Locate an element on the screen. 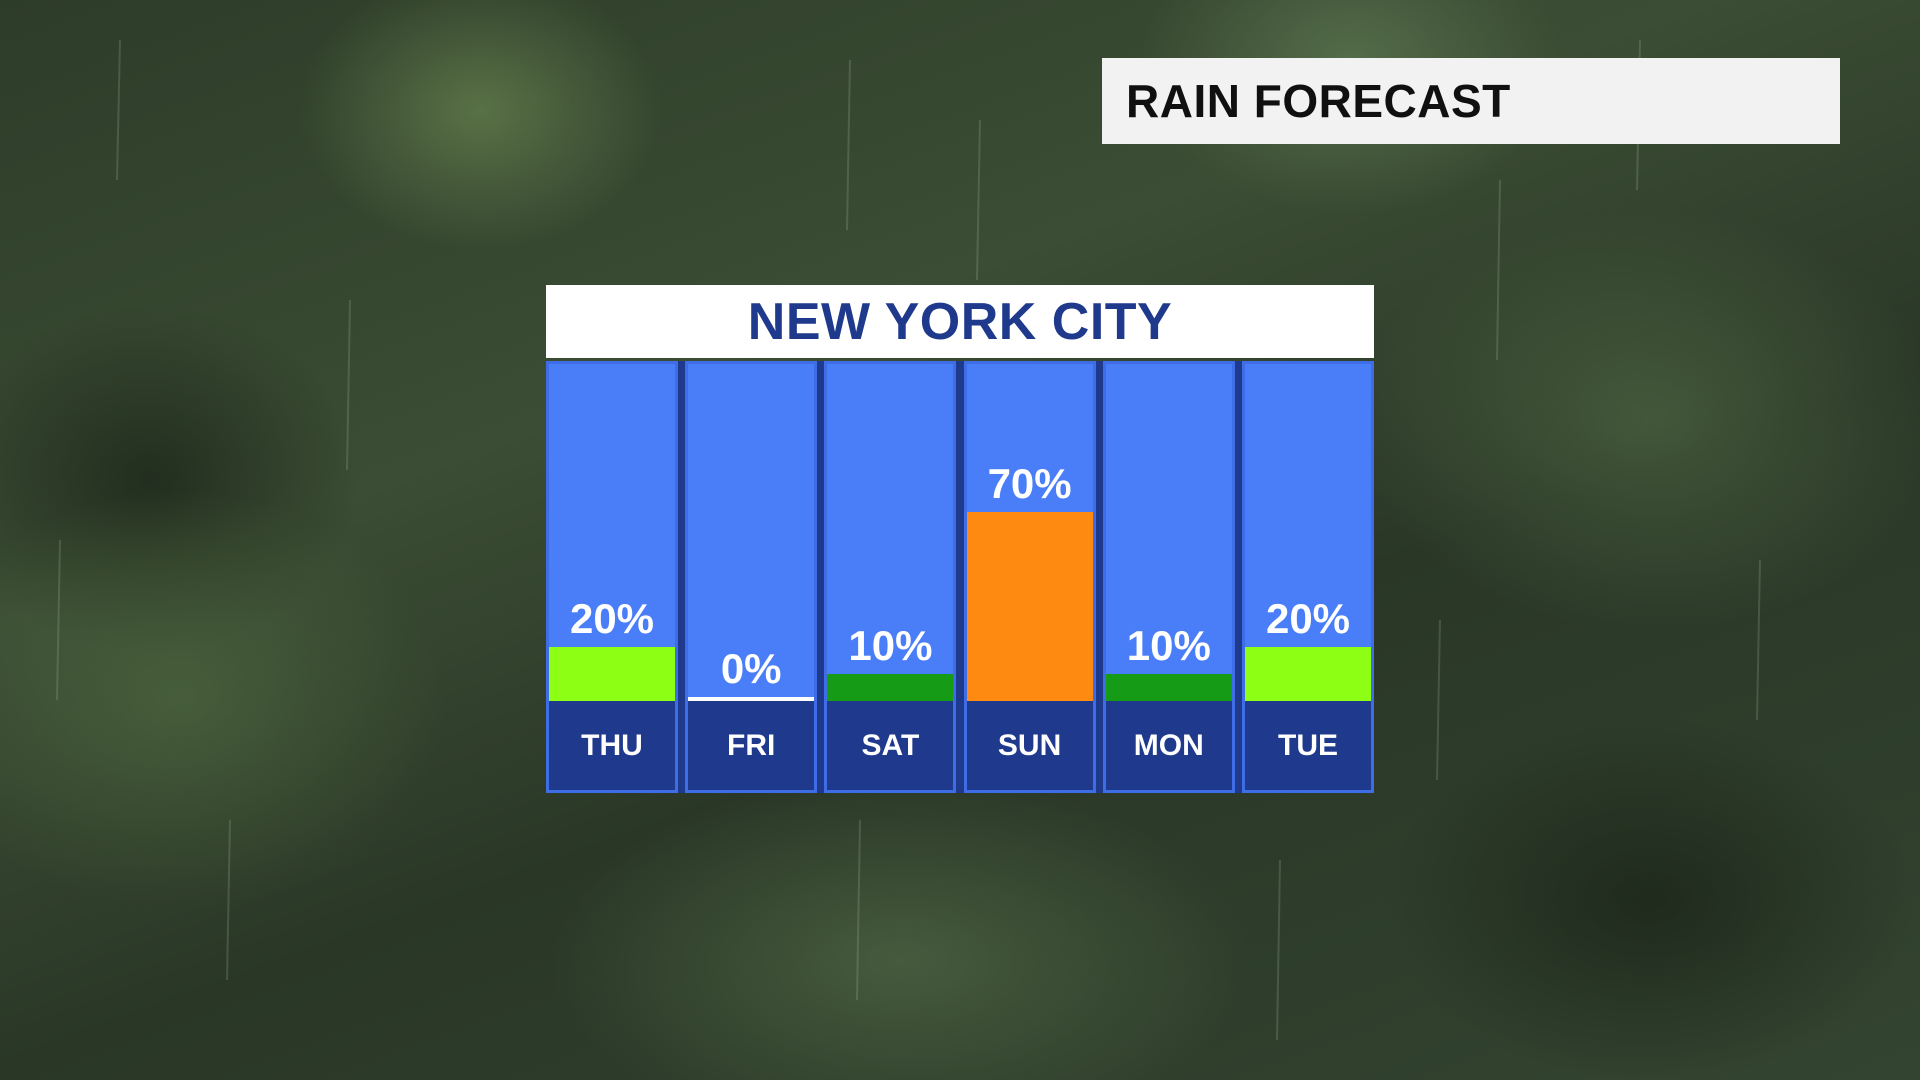  day-label-box: TUE is located at coordinates (1308, 745).